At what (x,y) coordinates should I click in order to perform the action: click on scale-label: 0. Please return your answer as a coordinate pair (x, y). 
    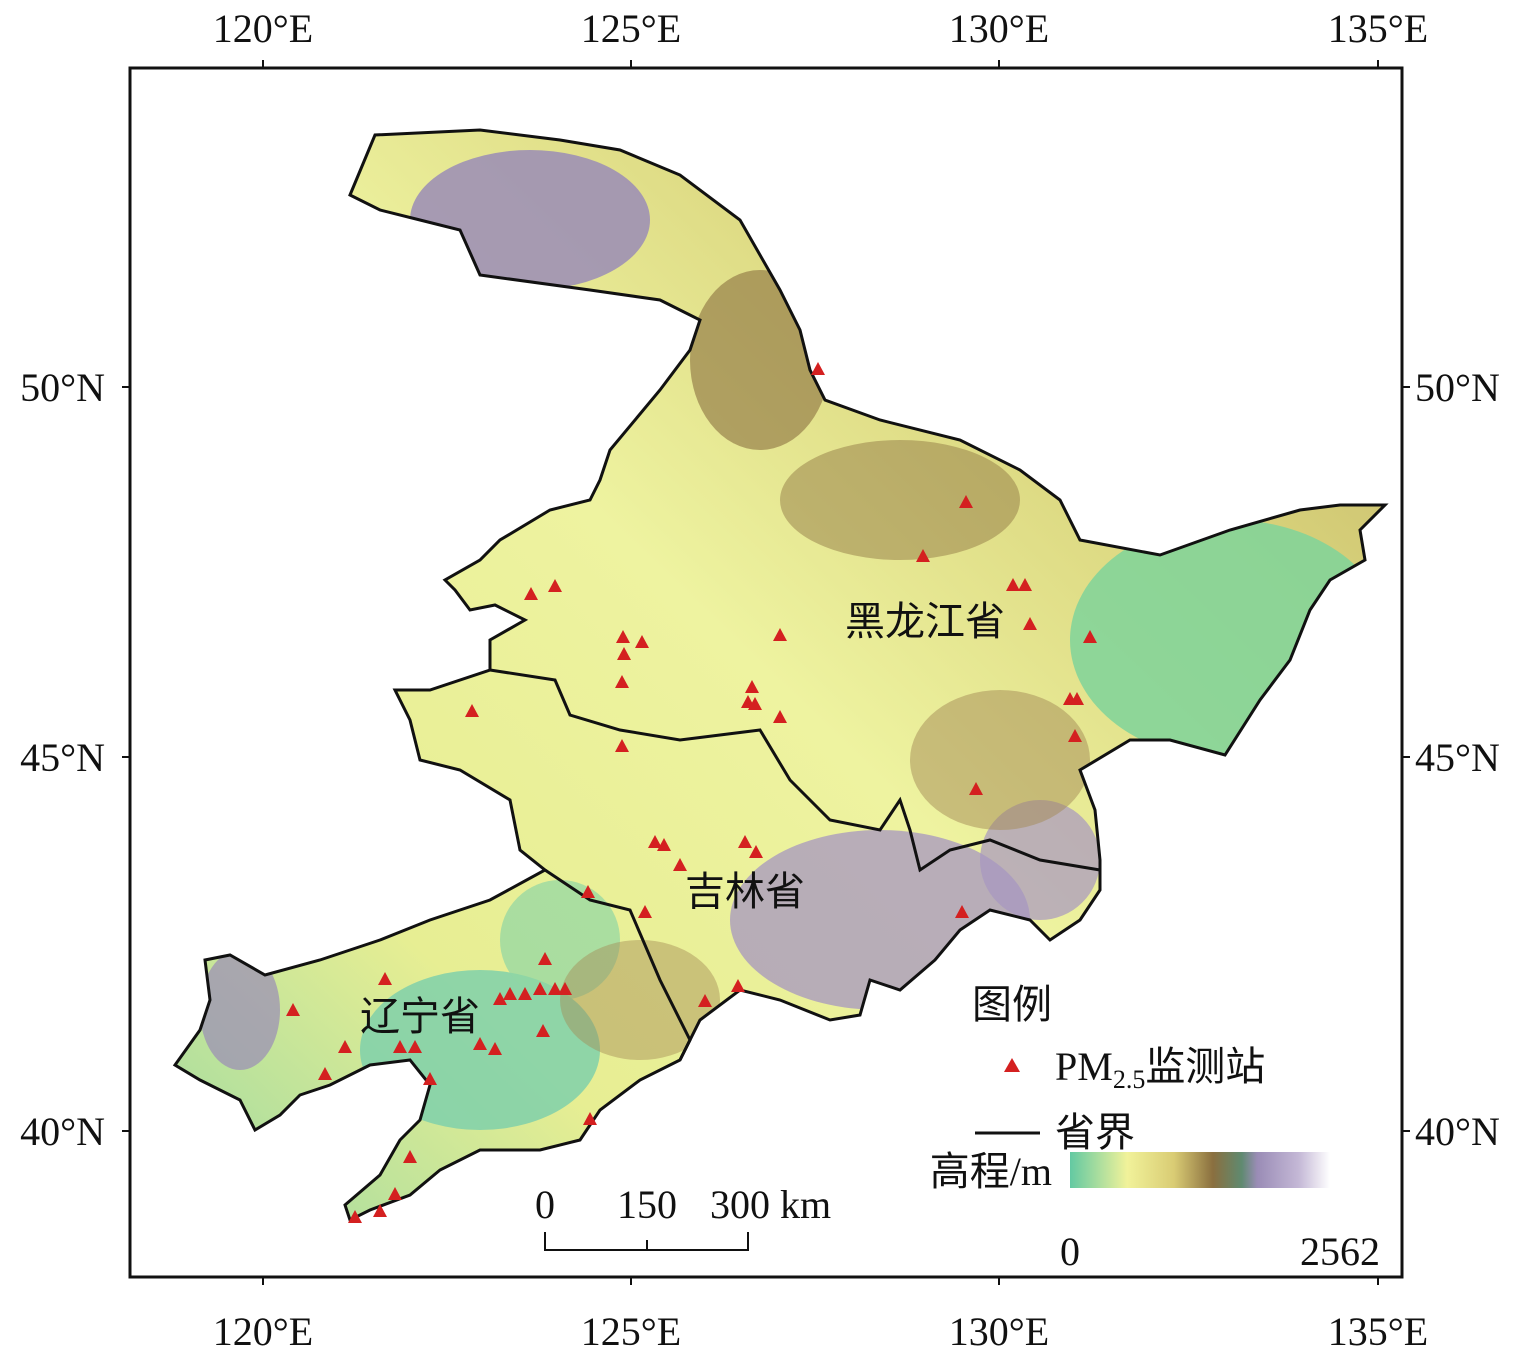
    Looking at the image, I should click on (545, 1204).